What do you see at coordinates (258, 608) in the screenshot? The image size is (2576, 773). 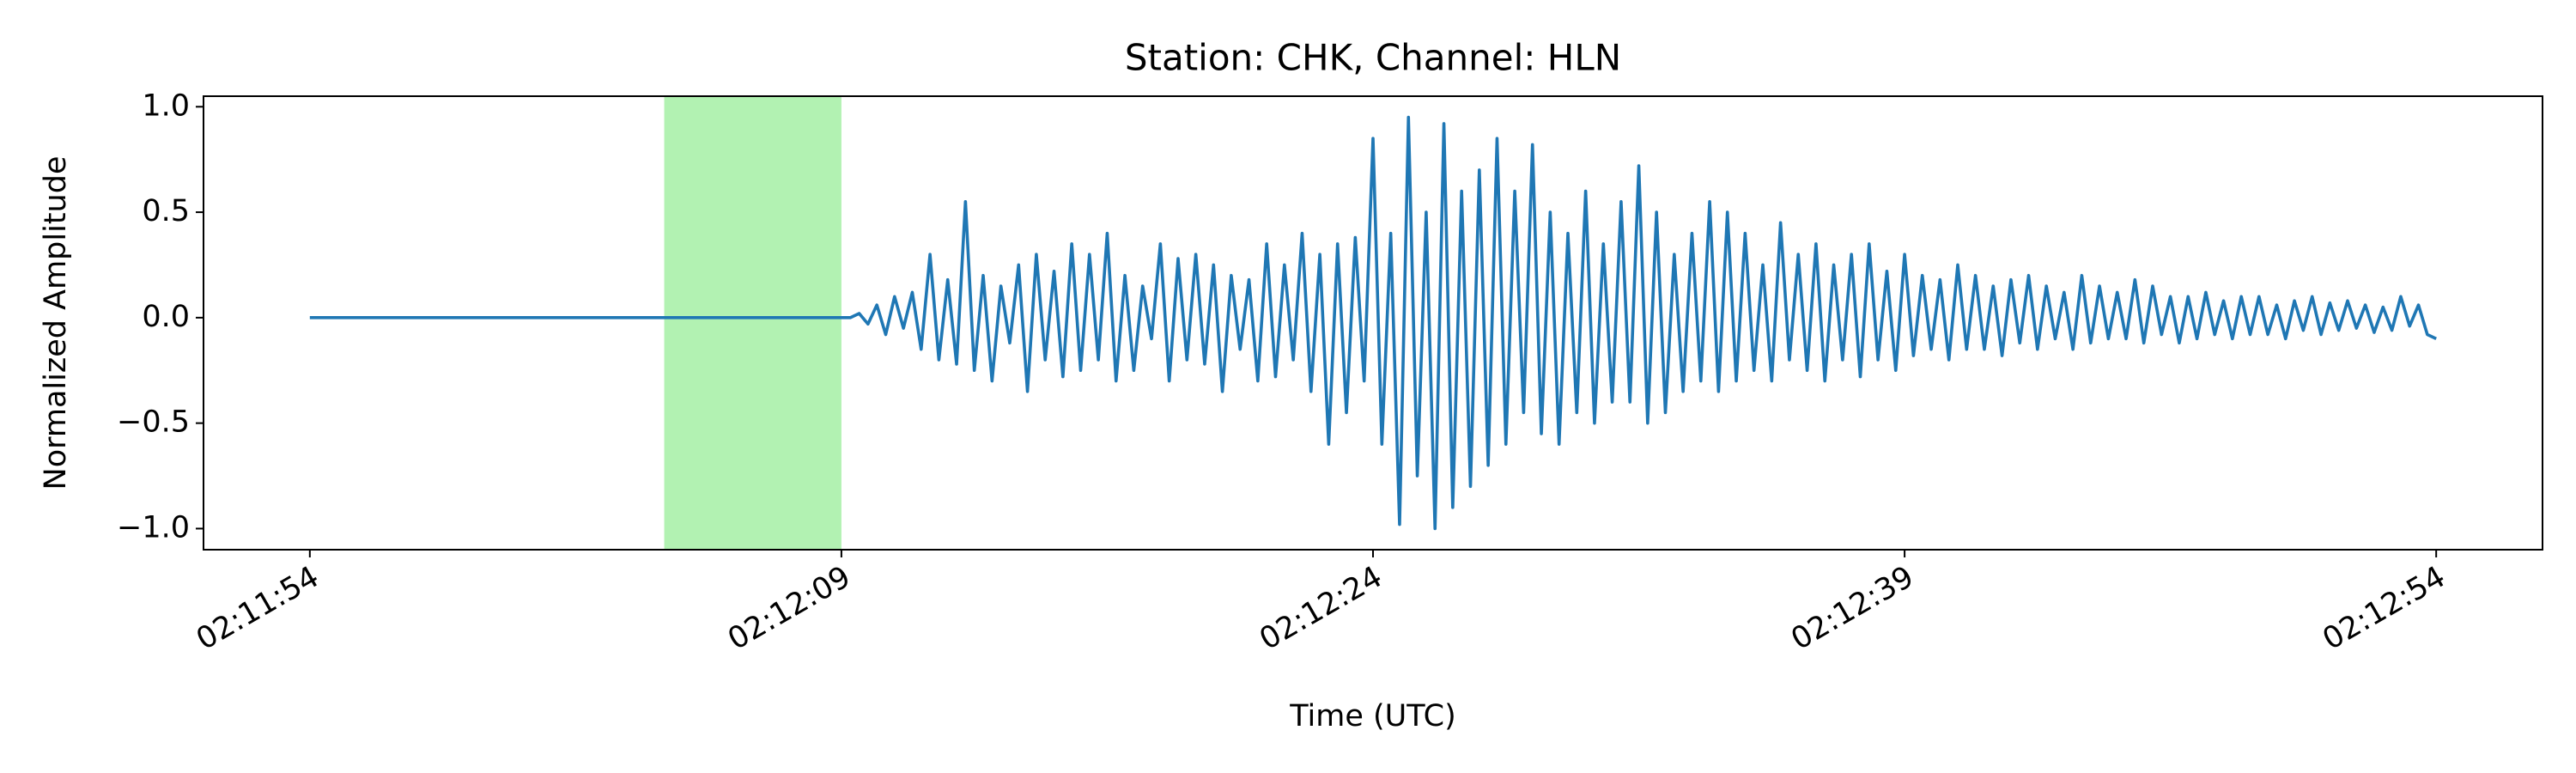 I see `x-tick-label: 02:11:54` at bounding box center [258, 608].